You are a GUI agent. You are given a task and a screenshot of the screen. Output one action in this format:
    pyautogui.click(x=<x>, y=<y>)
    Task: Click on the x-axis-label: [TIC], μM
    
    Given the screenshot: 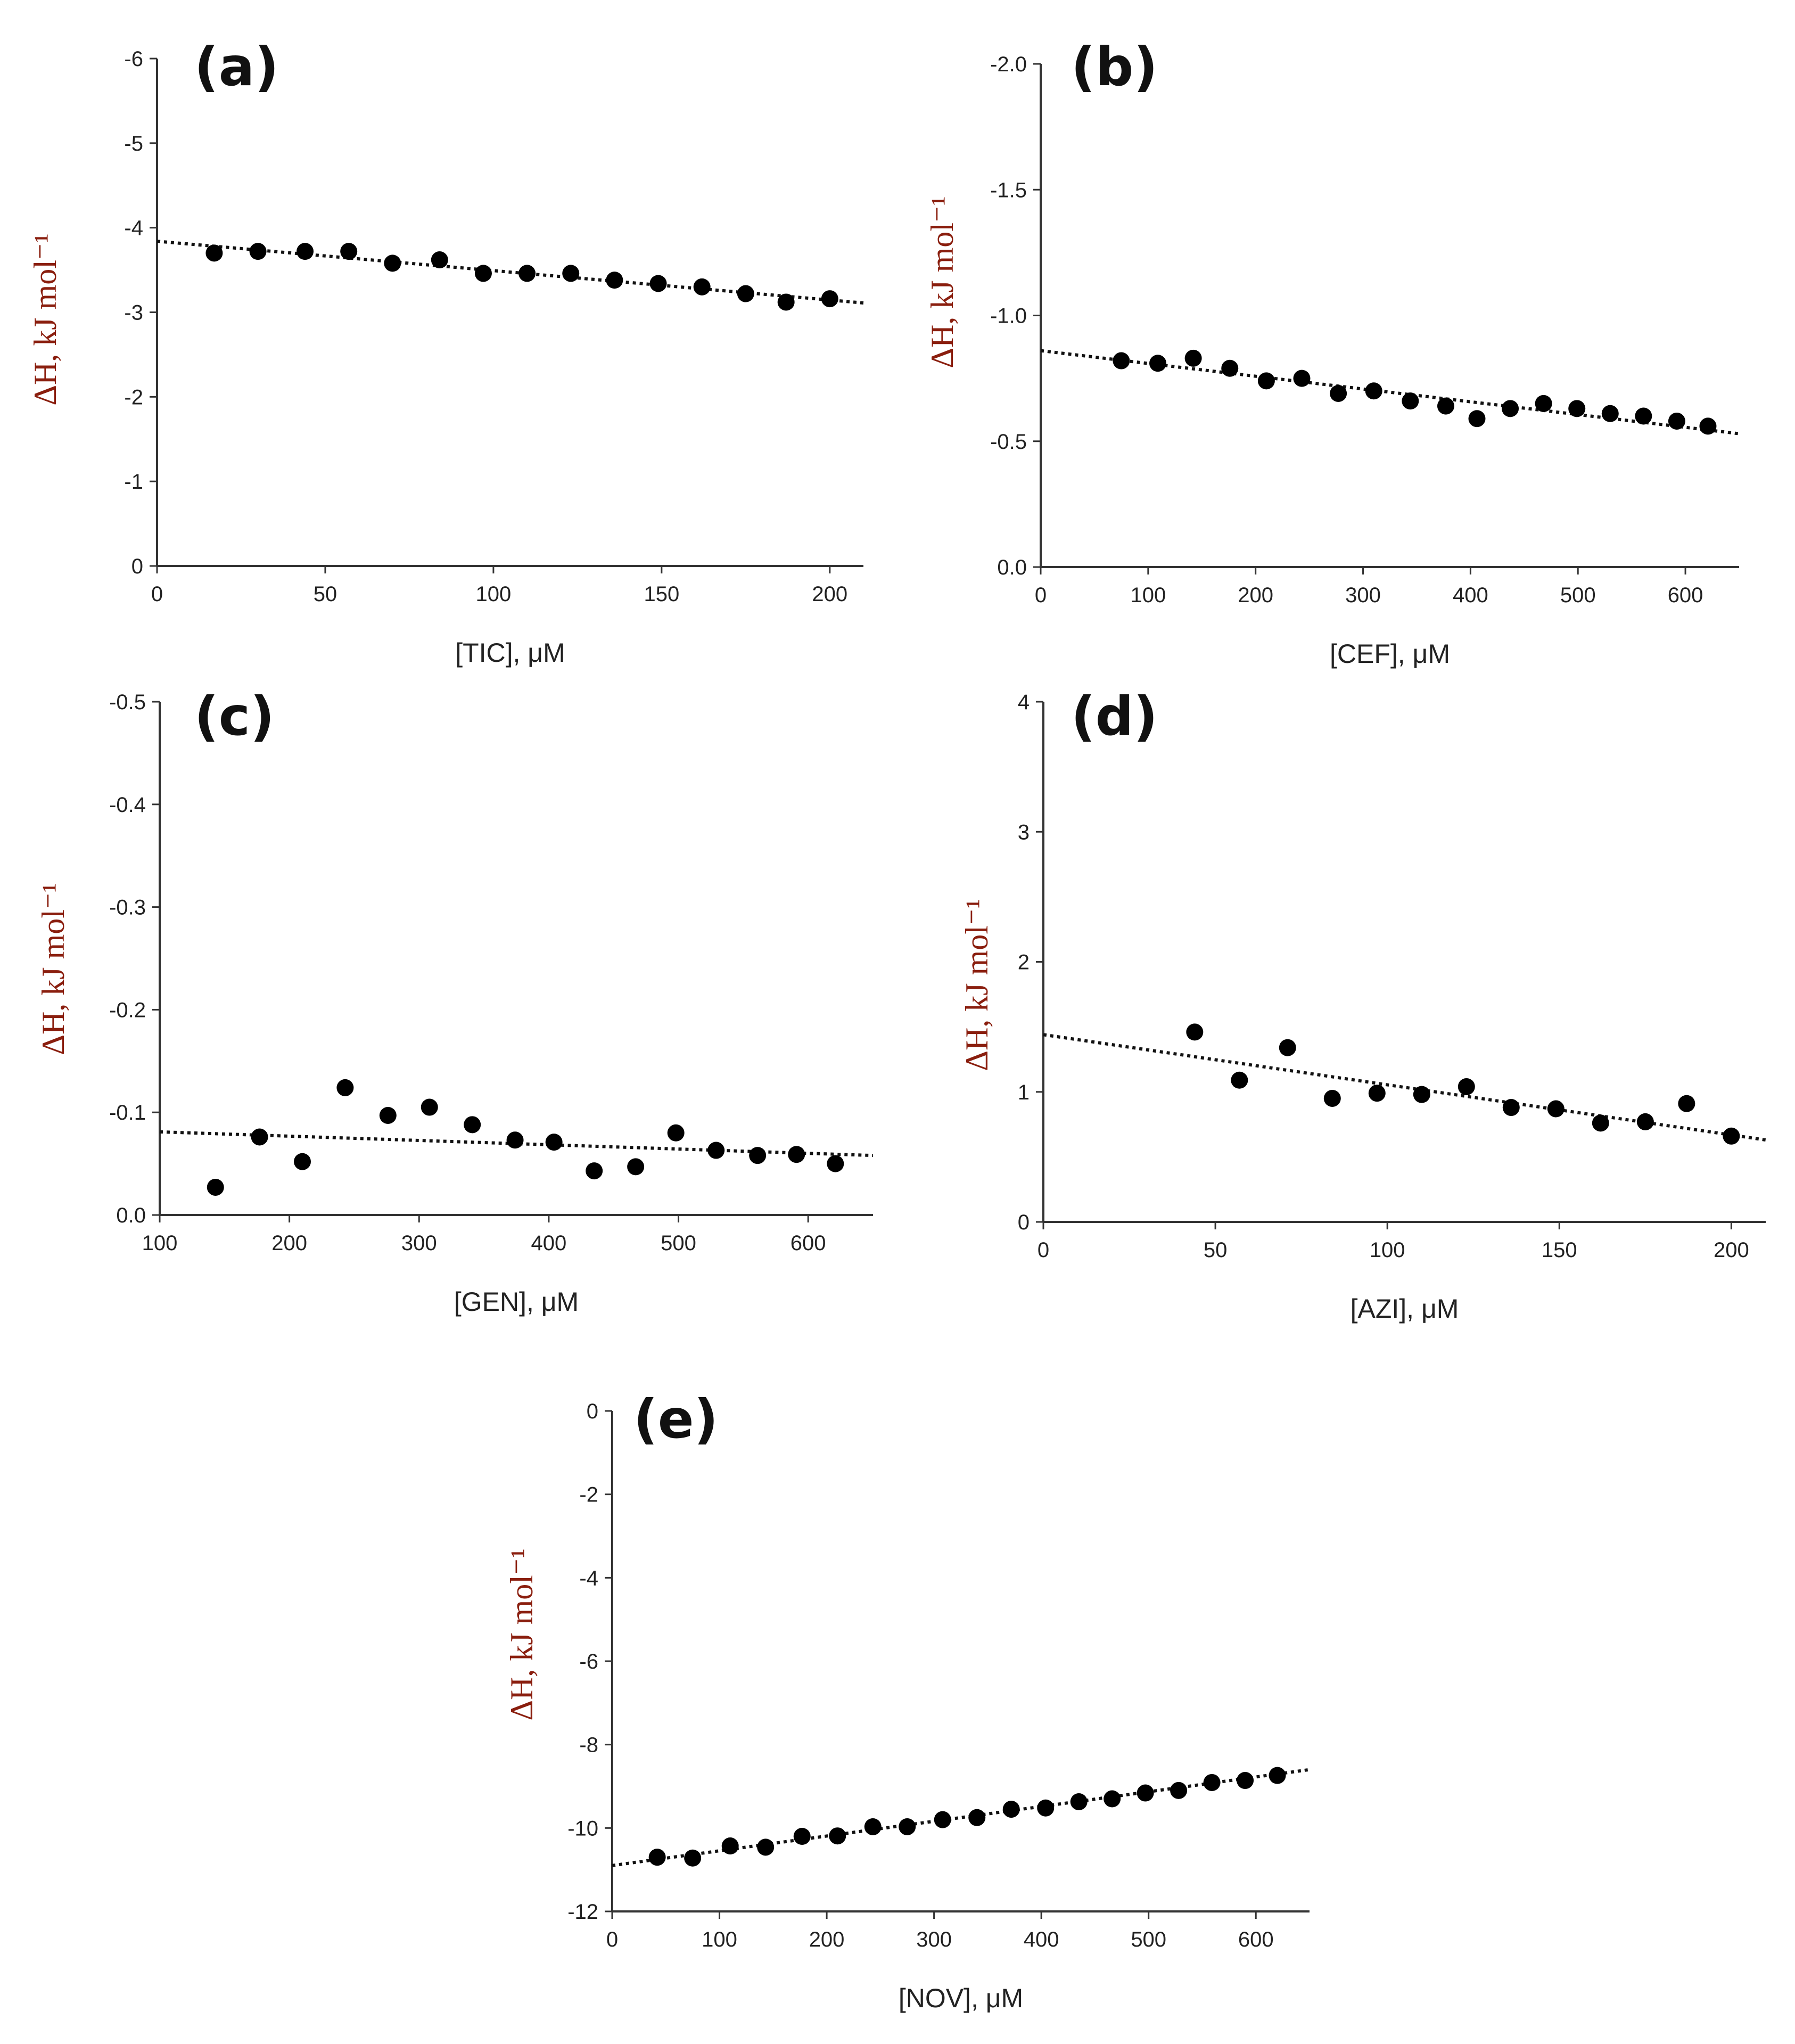 What is the action you would take?
    pyautogui.click(x=510, y=653)
    